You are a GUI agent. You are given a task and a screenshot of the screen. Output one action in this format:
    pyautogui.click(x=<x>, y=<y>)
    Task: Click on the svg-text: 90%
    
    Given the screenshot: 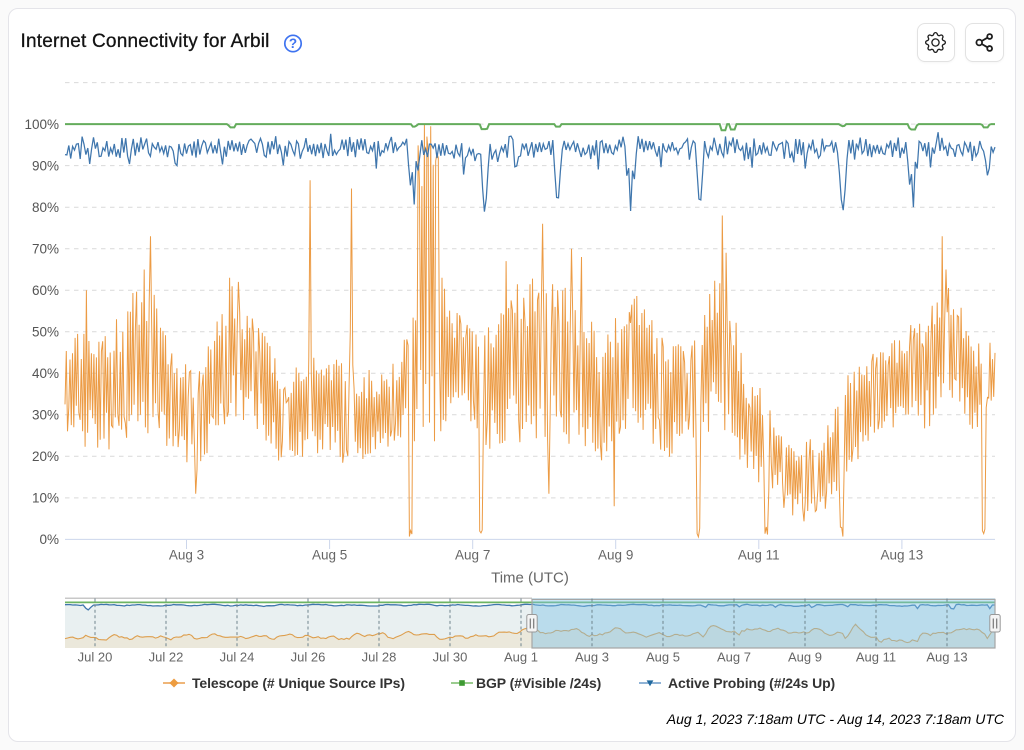 What is the action you would take?
    pyautogui.click(x=45, y=165)
    